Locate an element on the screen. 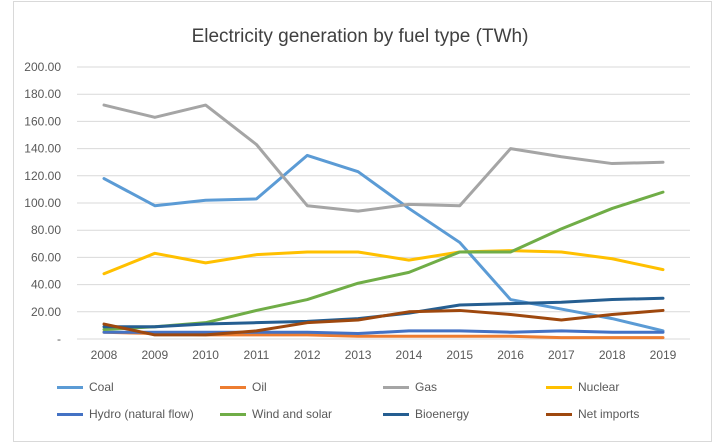  legend-item: Oil is located at coordinates (243, 387).